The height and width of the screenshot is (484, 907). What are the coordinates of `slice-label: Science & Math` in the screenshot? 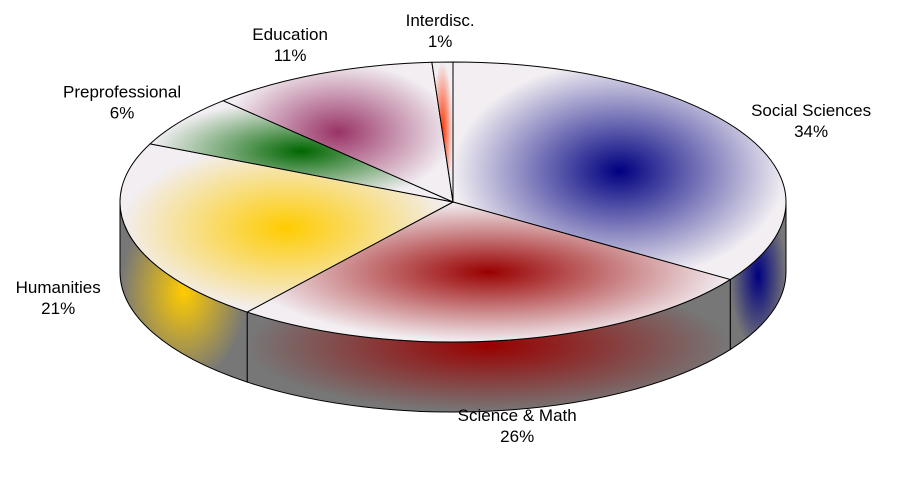 It's located at (517, 415).